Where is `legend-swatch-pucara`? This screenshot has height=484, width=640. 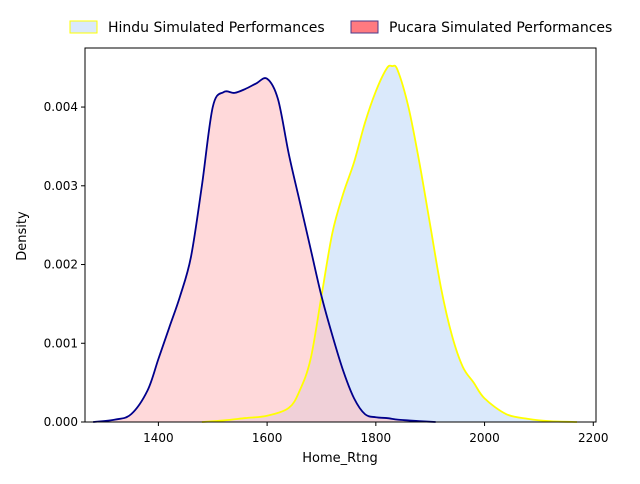
legend-swatch-pucara is located at coordinates (364, 27).